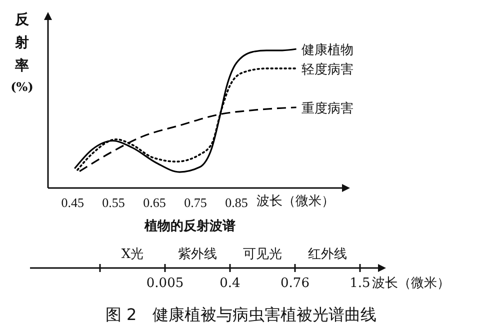 The image size is (482, 335). I want to click on text: 植物的反射波谱, so click(190, 226).